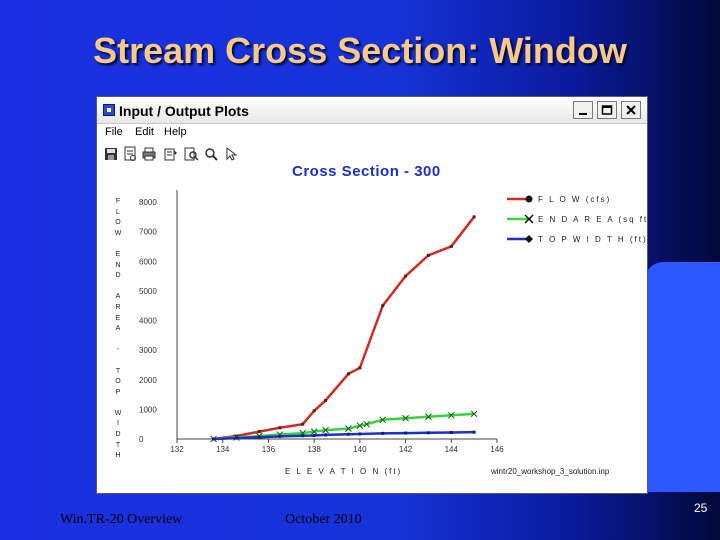 This screenshot has height=540, width=720. What do you see at coordinates (118, 212) in the screenshot?
I see `y-axis-label-letter: L` at bounding box center [118, 212].